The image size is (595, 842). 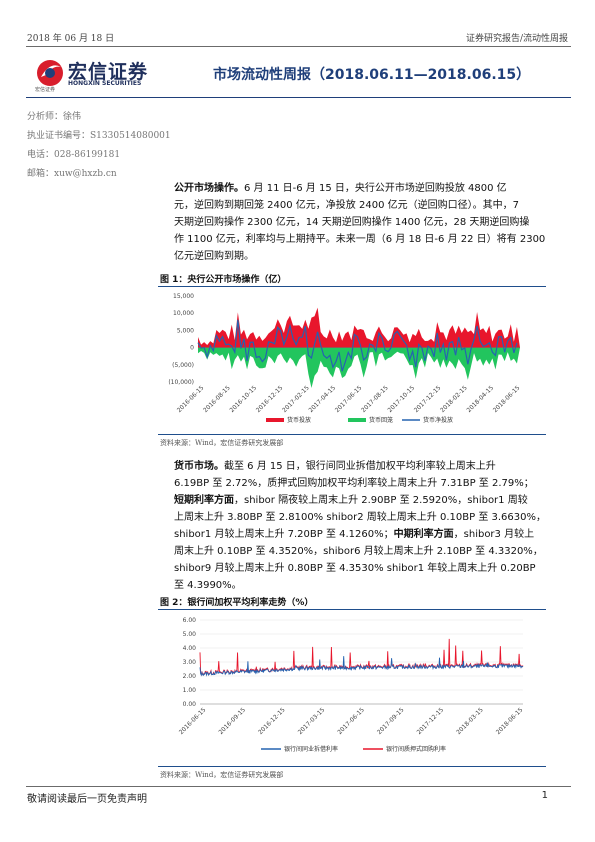 I want to click on y-tick-label: 4.00, so click(x=190, y=648).